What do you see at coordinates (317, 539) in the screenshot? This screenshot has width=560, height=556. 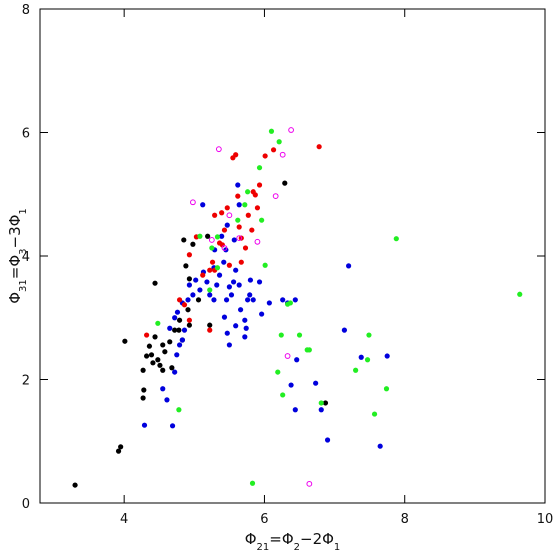 I see `label-part: −2Φ` at bounding box center [317, 539].